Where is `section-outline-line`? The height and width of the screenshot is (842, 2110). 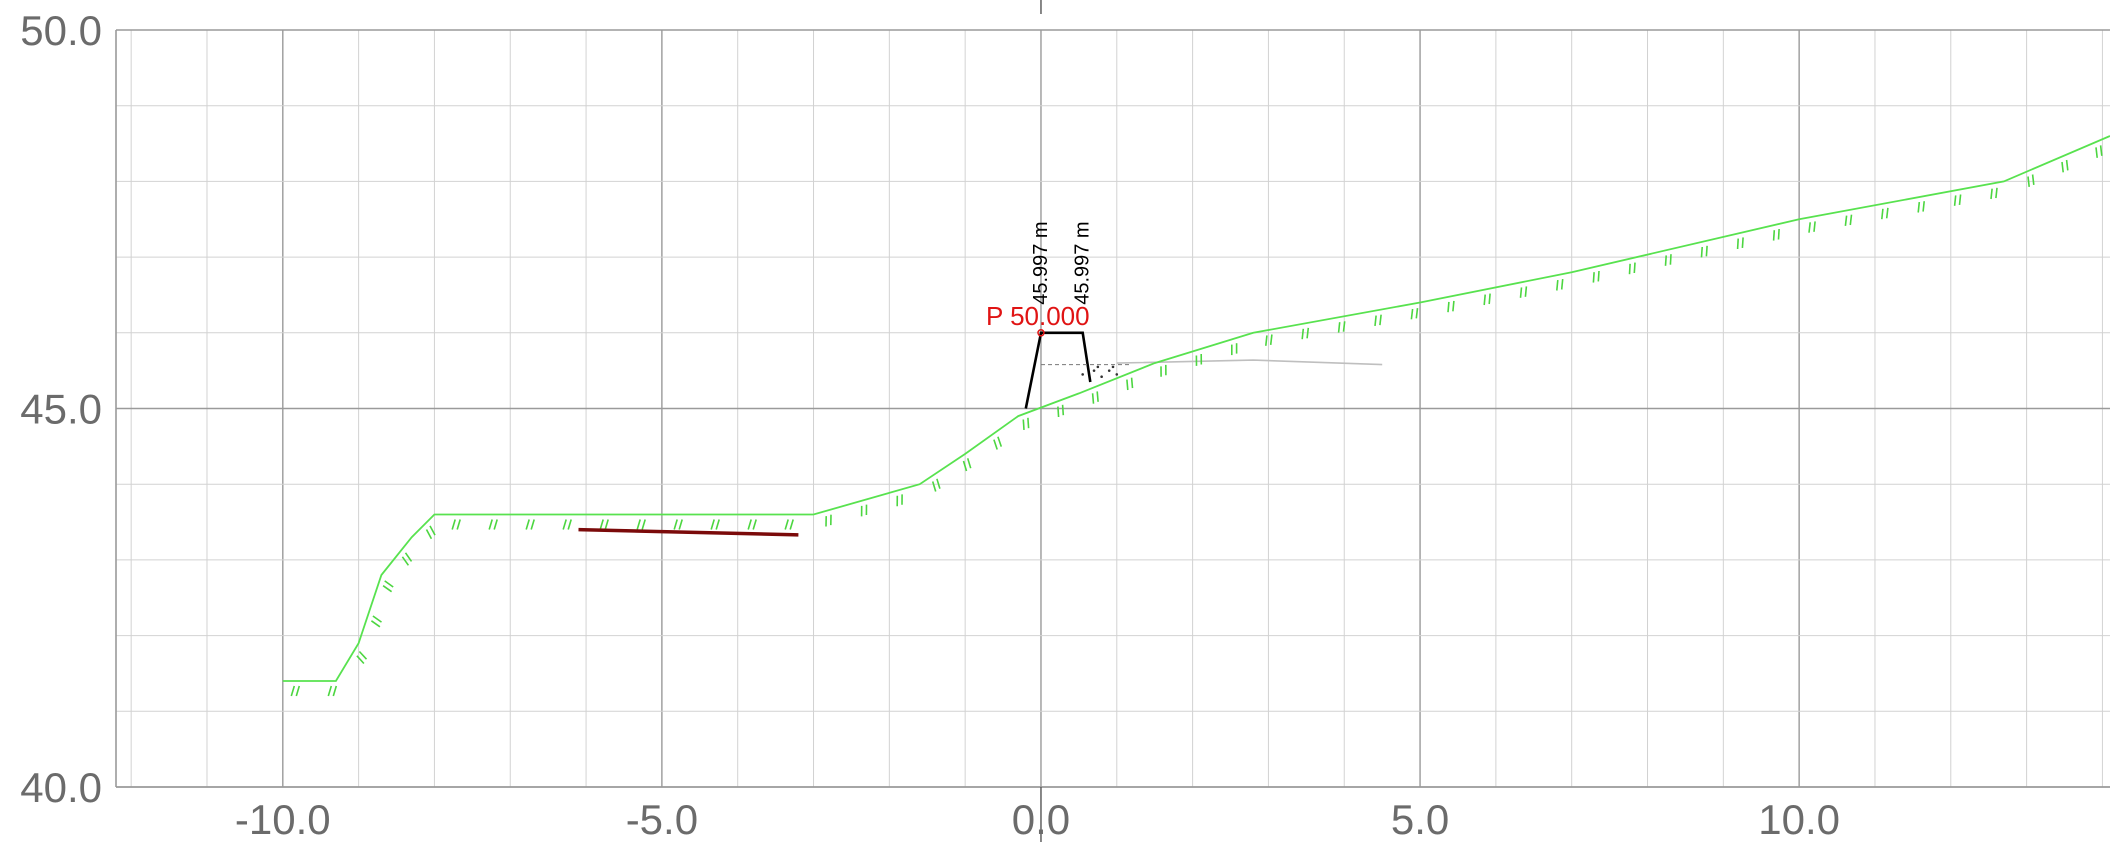 section-outline-line is located at coordinates (1058, 370).